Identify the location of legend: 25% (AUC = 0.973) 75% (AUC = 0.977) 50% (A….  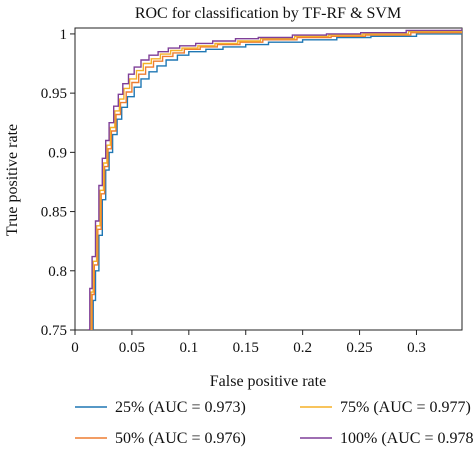
(274, 423).